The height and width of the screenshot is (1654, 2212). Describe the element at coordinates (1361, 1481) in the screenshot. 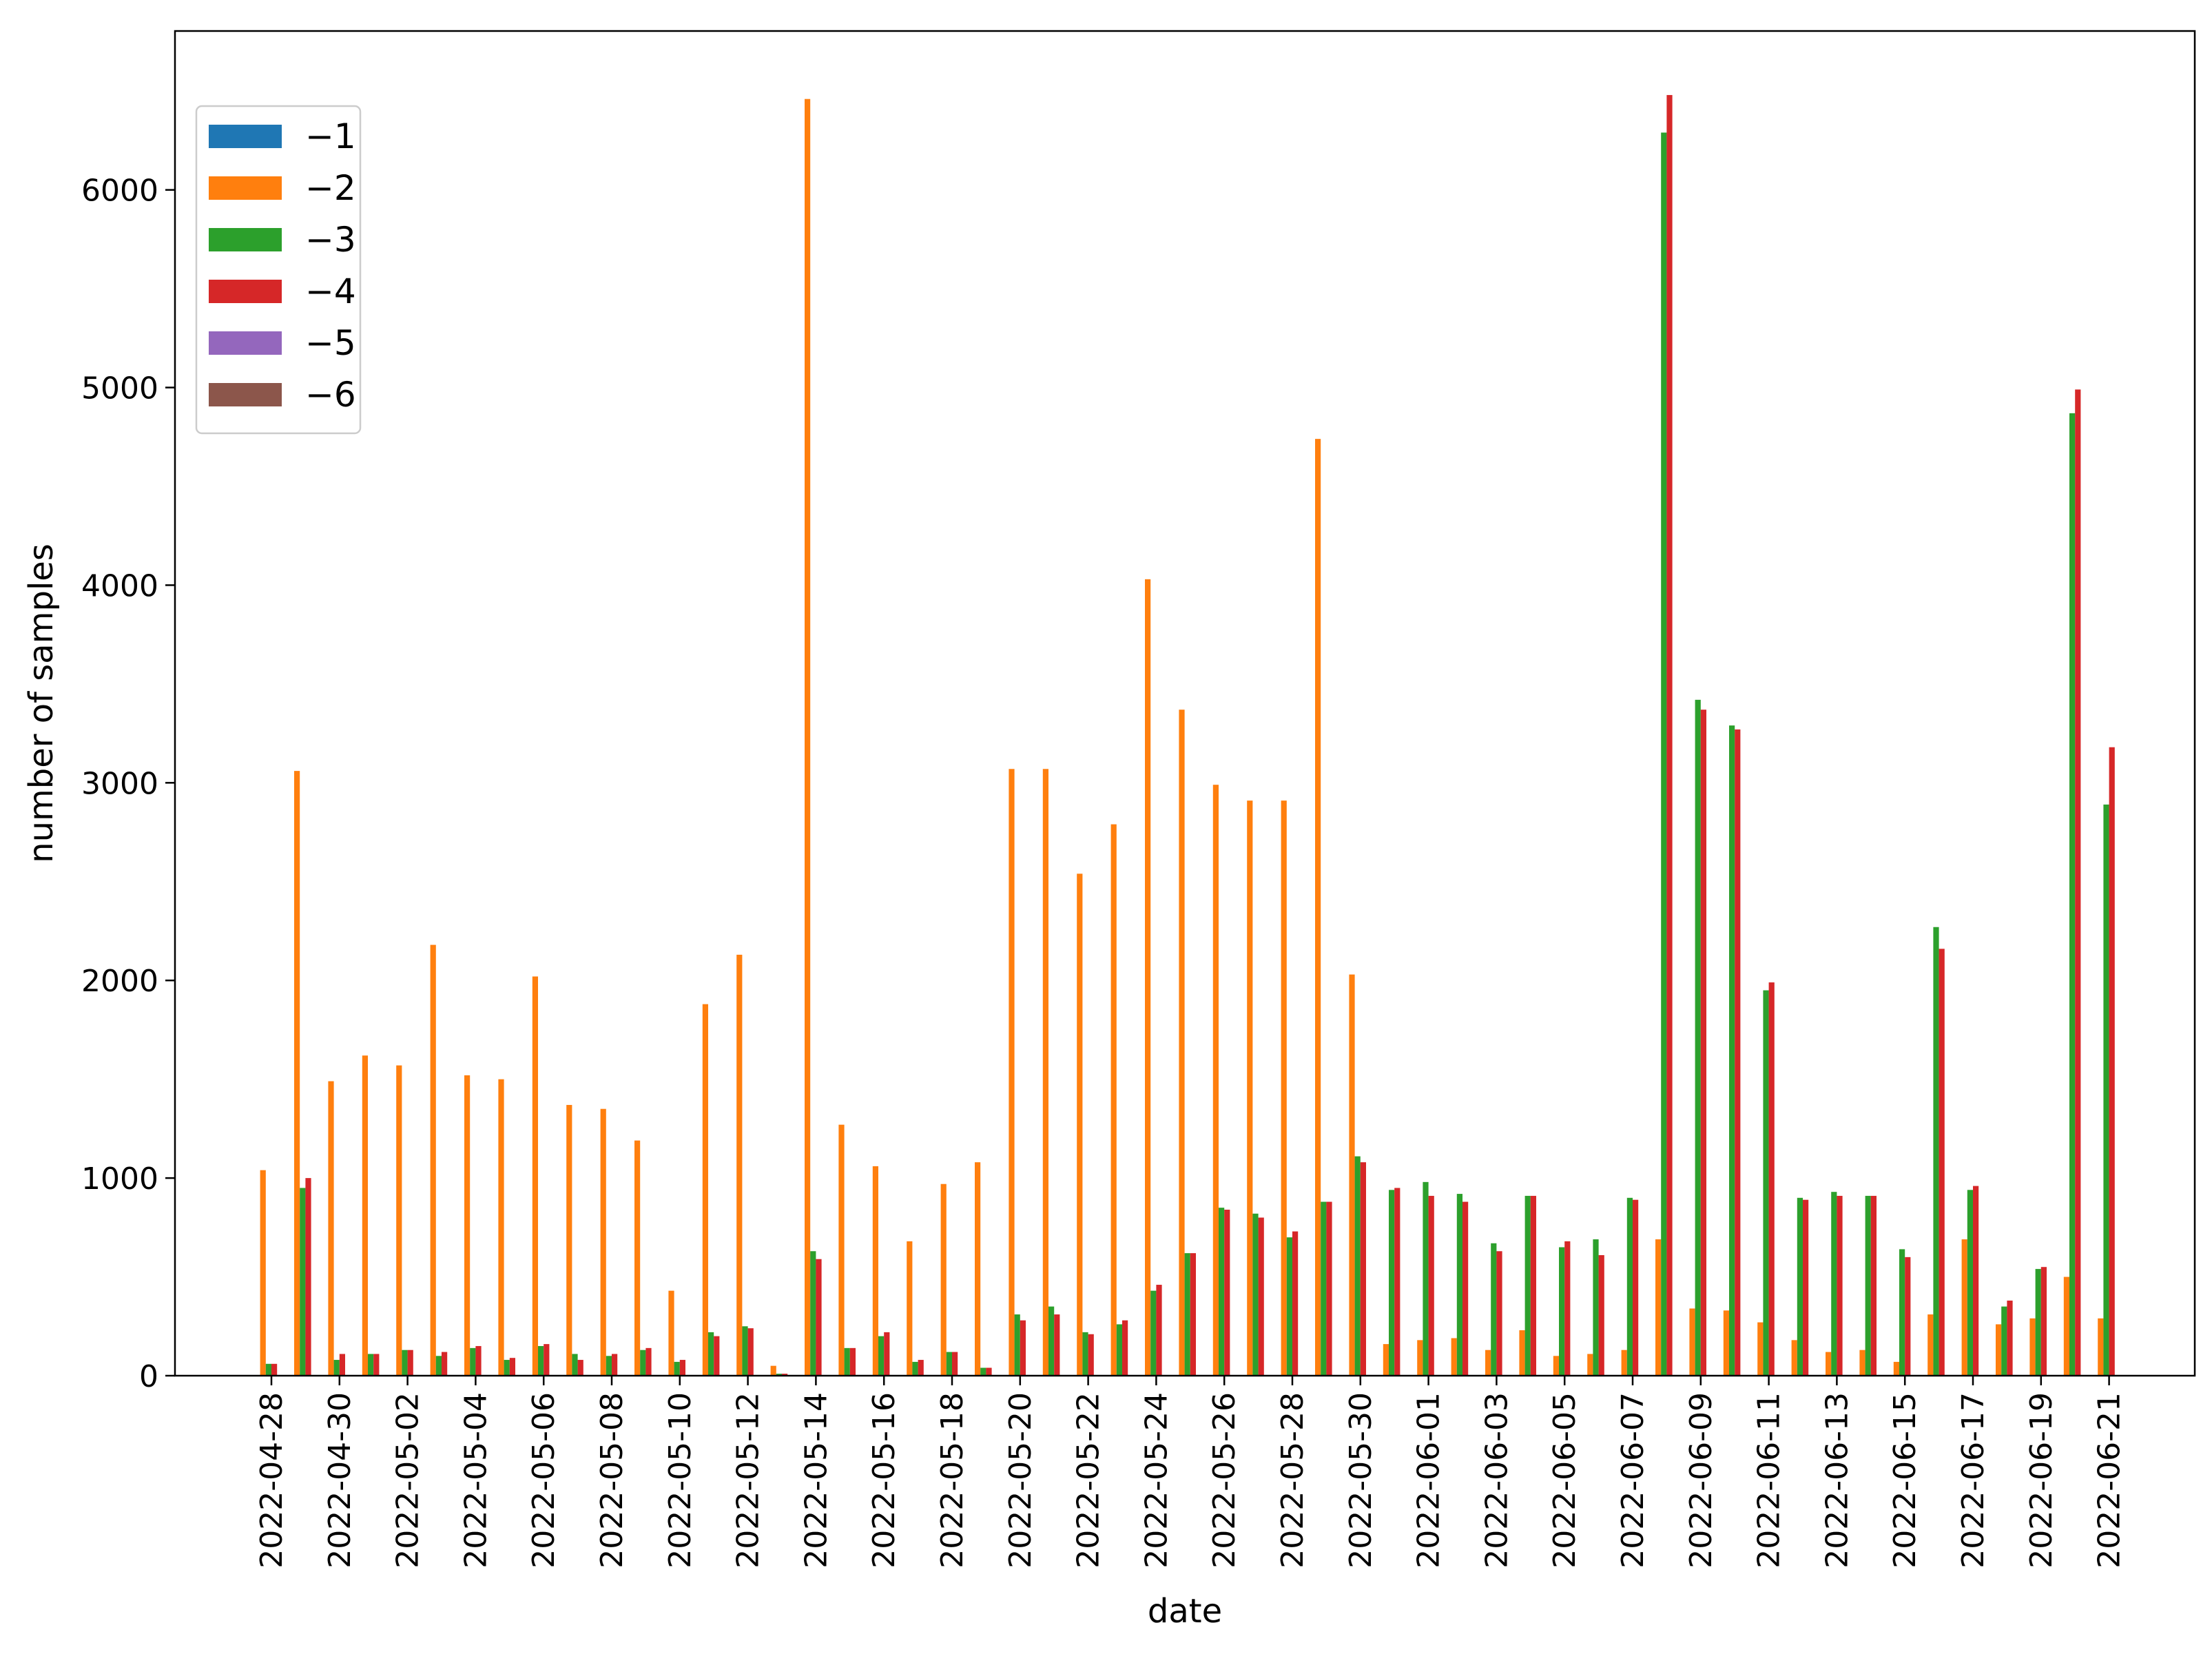

I see `x-tick-label: 2022-05-30` at that location.